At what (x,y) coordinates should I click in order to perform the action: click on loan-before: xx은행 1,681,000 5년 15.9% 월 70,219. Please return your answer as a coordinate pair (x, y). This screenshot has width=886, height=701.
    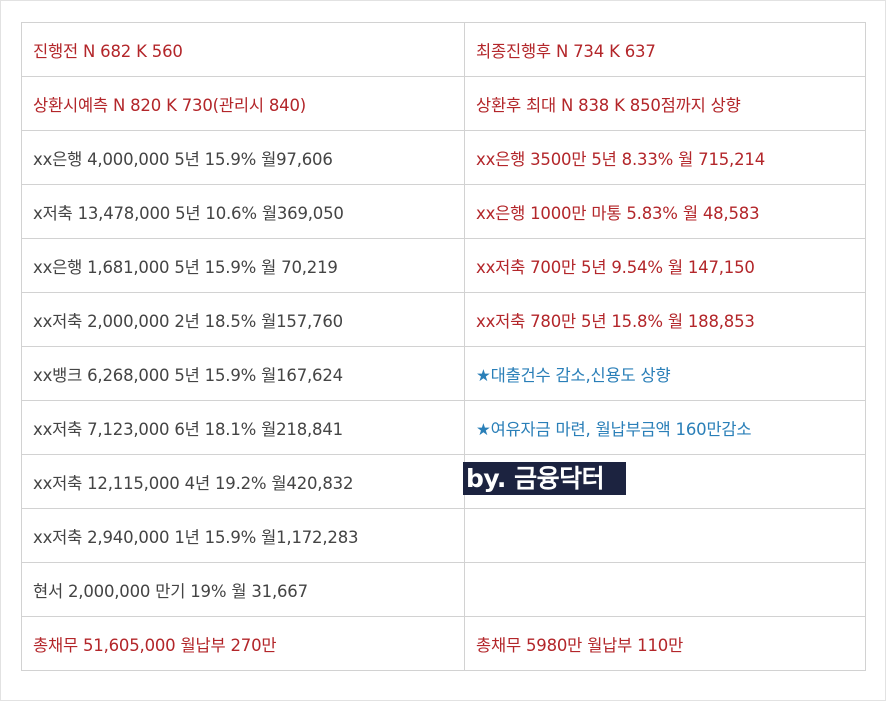
    Looking at the image, I should click on (243, 265).